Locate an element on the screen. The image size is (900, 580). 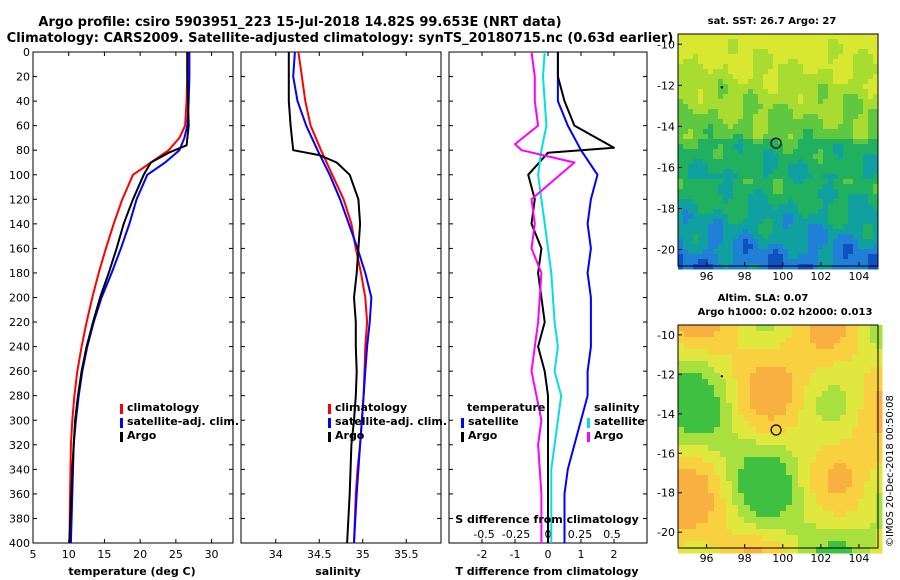
legend-climatology: climatology is located at coordinates (371, 407).